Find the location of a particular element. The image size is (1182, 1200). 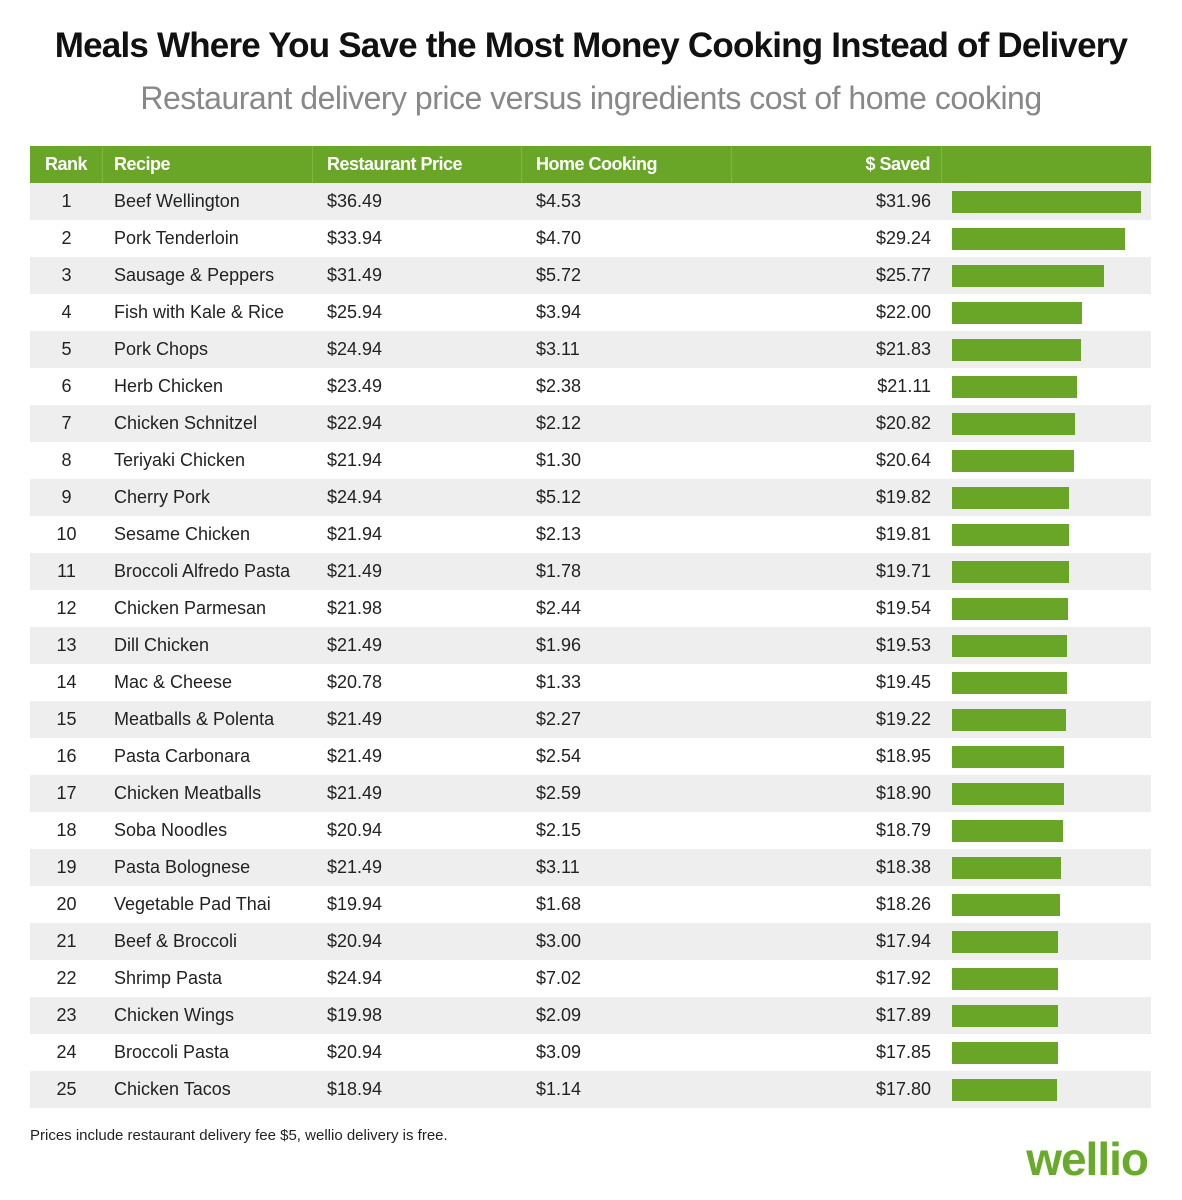

restaurant-price-cell: $18.94 is located at coordinates (355, 1089).